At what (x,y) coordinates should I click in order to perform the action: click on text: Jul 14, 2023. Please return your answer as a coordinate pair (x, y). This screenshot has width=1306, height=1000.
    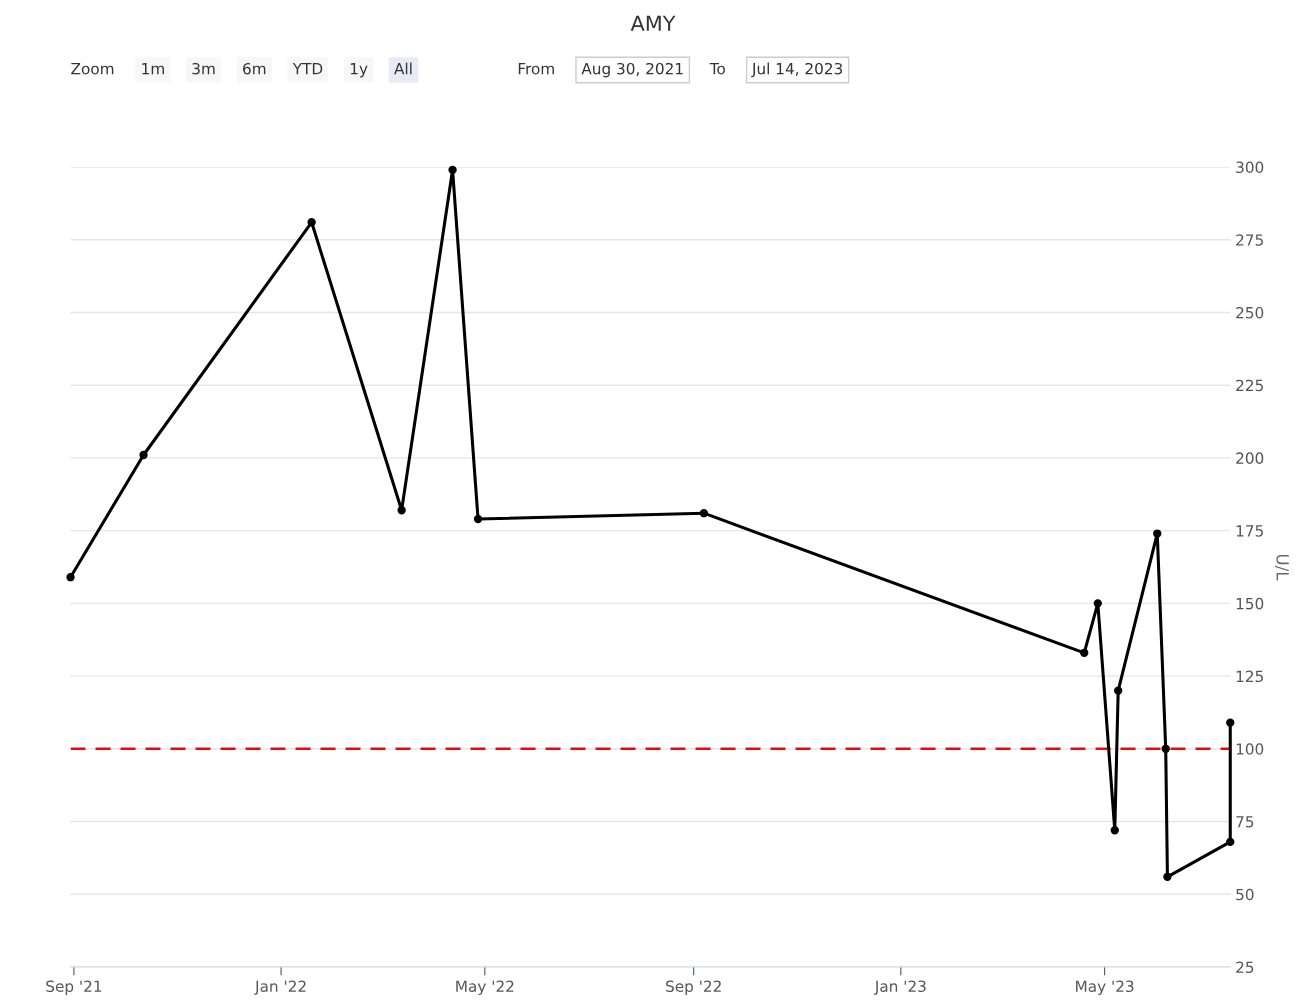
    Looking at the image, I should click on (797, 70).